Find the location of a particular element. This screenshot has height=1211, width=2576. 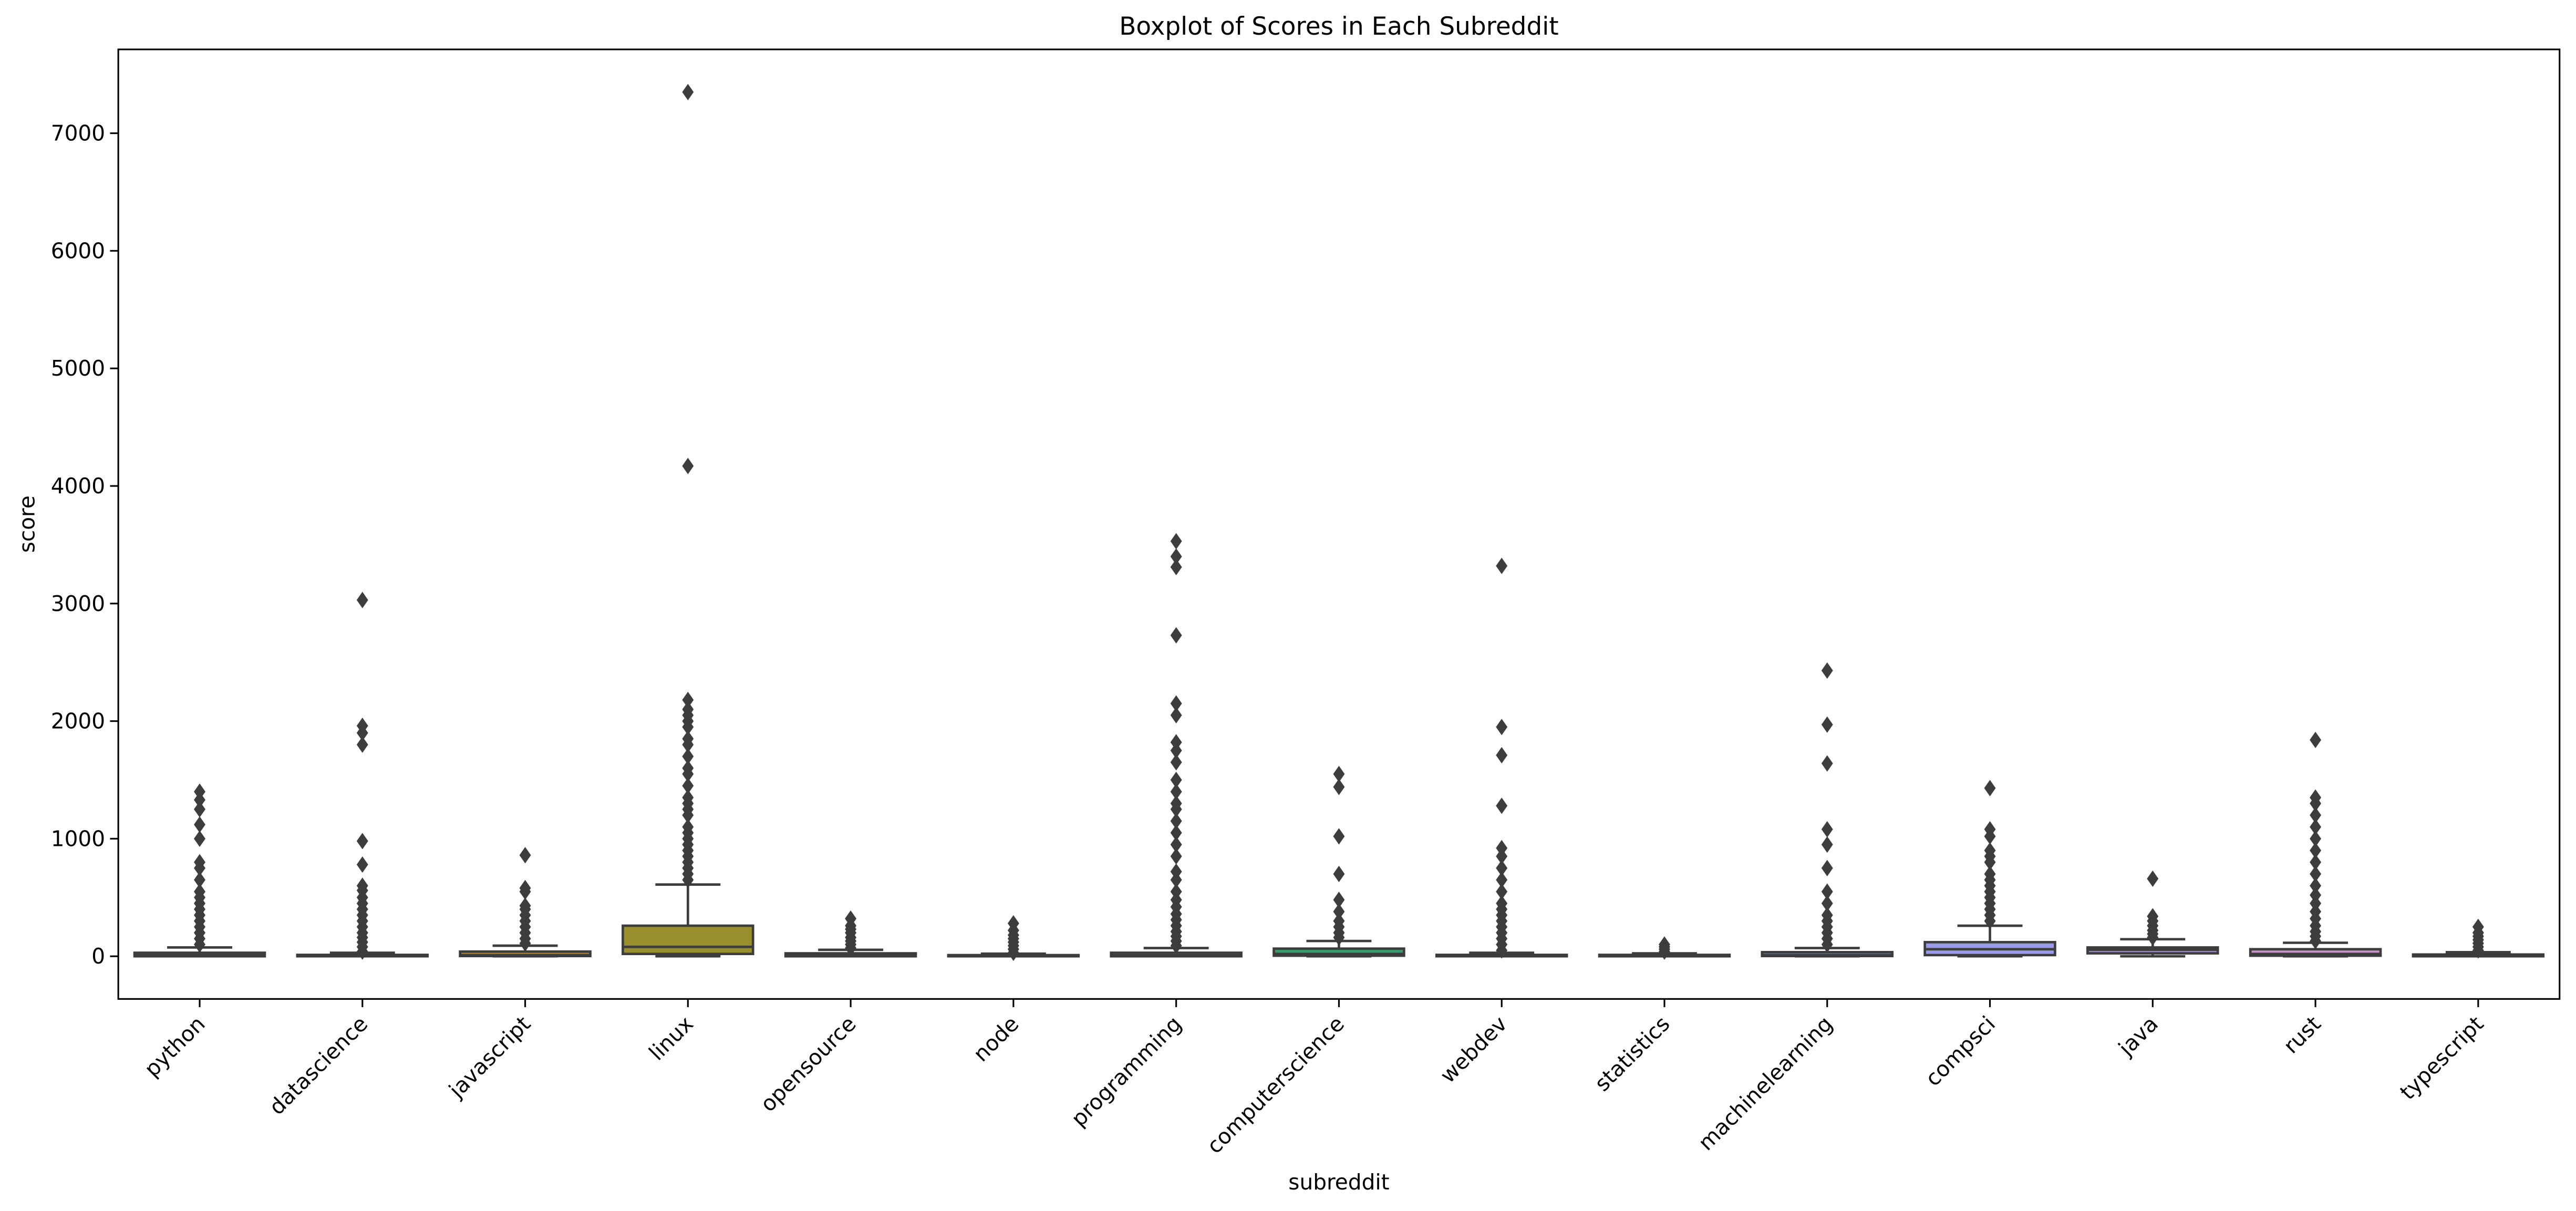

y-tick-label: 5000 is located at coordinates (78, 368).